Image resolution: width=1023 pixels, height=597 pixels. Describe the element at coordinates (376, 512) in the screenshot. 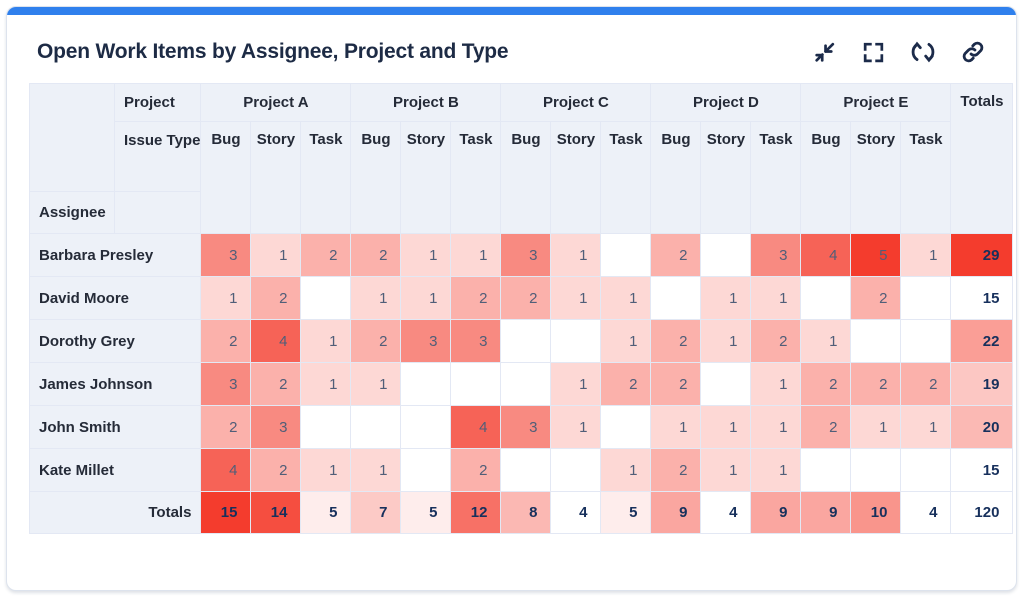

I see `column-total-cell: 7` at that location.